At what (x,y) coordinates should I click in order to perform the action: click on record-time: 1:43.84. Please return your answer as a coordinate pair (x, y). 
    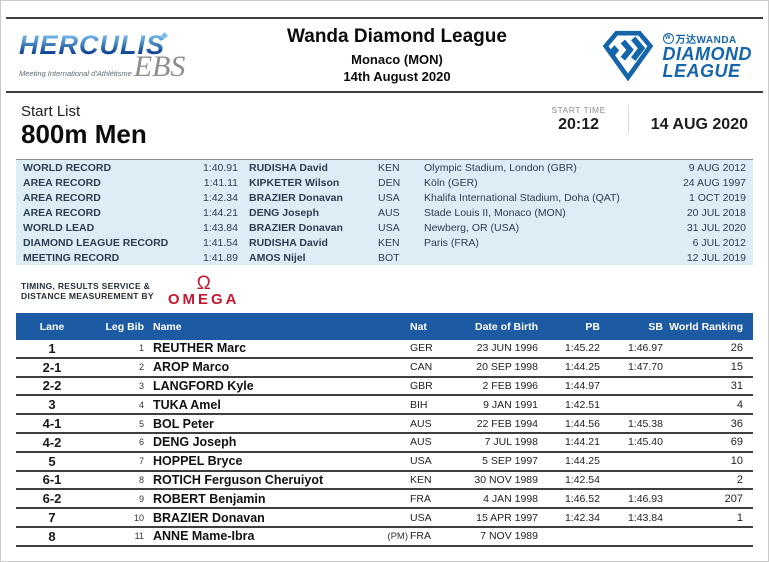
    Looking at the image, I should click on (220, 227).